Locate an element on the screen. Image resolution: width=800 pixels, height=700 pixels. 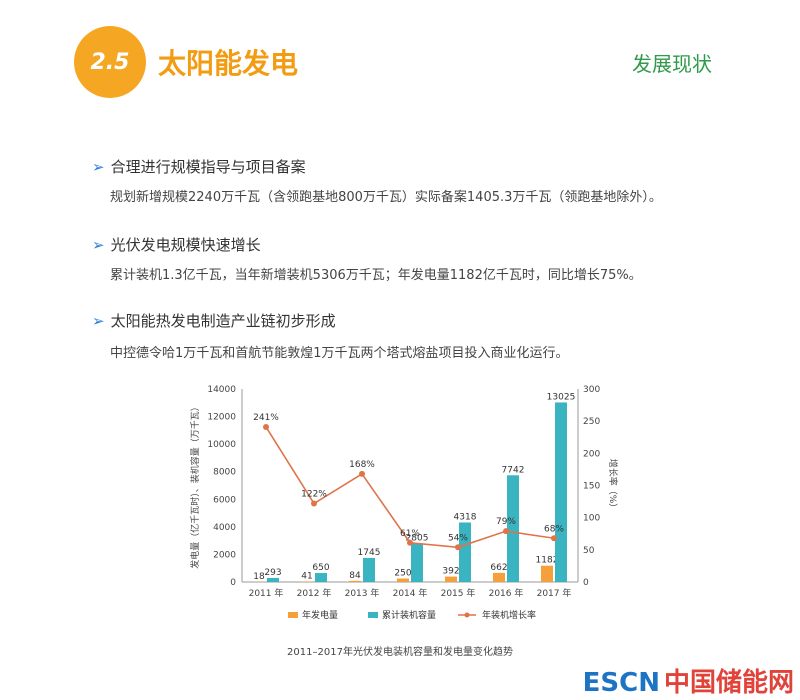
page-status-label: 发展现状 is located at coordinates (672, 64).